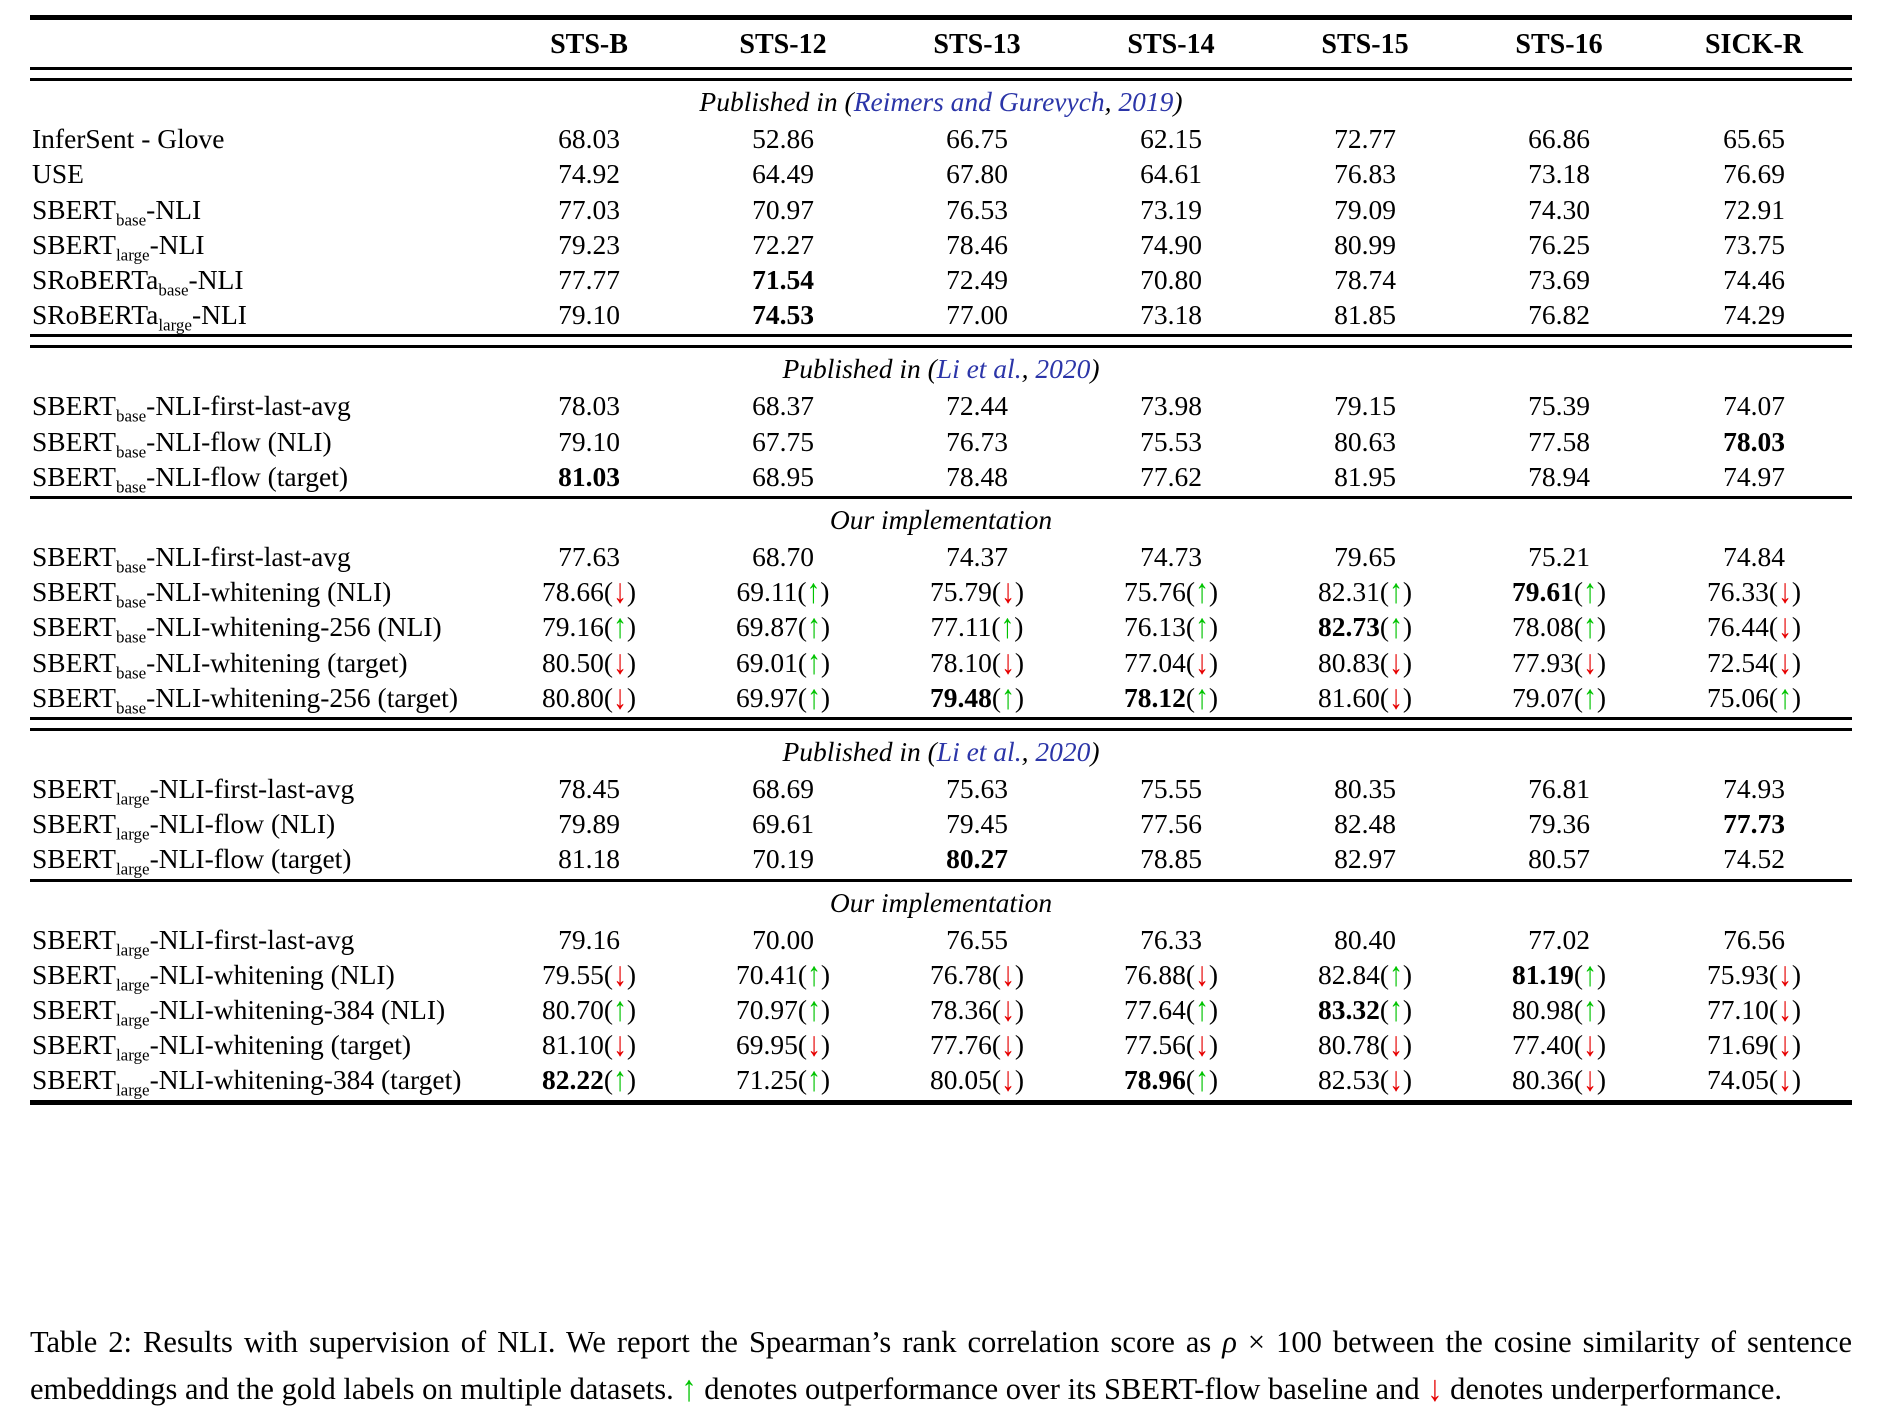 This screenshot has width=1880, height=1417. What do you see at coordinates (1559, 824) in the screenshot?
I see `score-cell: 79.36` at bounding box center [1559, 824].